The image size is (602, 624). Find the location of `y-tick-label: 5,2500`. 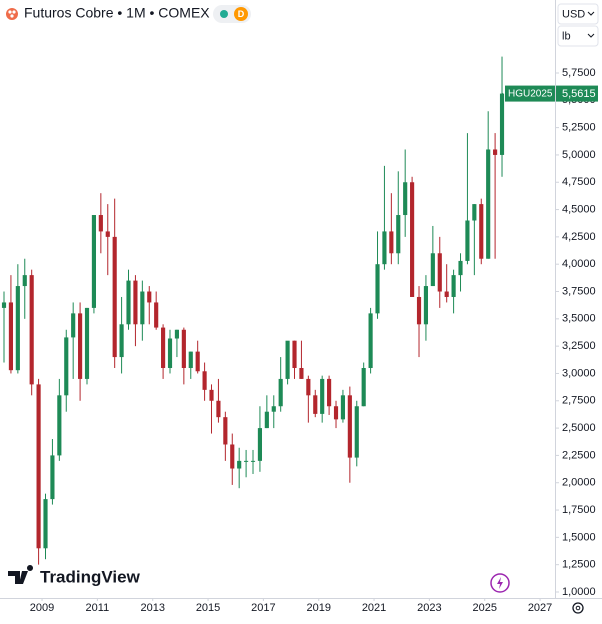

y-tick-label: 5,2500 is located at coordinates (579, 128).